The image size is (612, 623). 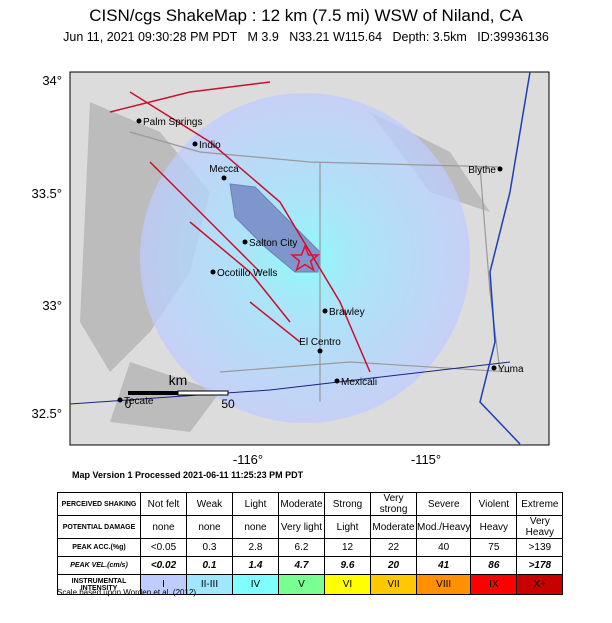 What do you see at coordinates (255, 584) in the screenshot?
I see `cell: IV` at bounding box center [255, 584].